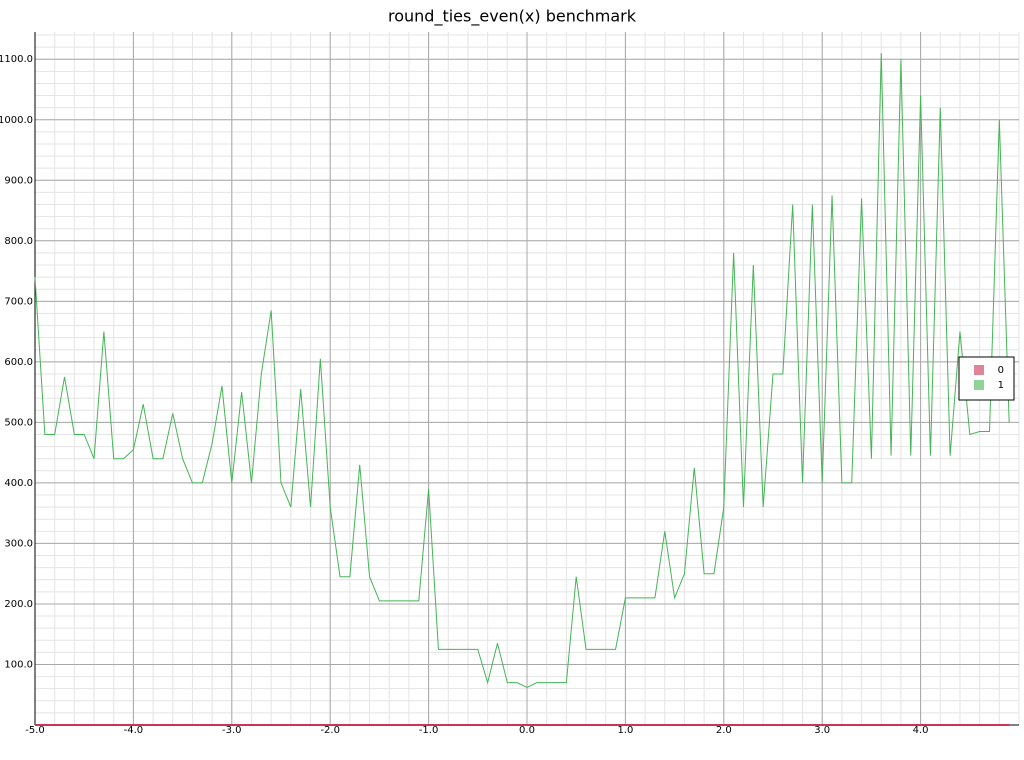  I want to click on x-tick-label: -5.0, so click(35, 730).